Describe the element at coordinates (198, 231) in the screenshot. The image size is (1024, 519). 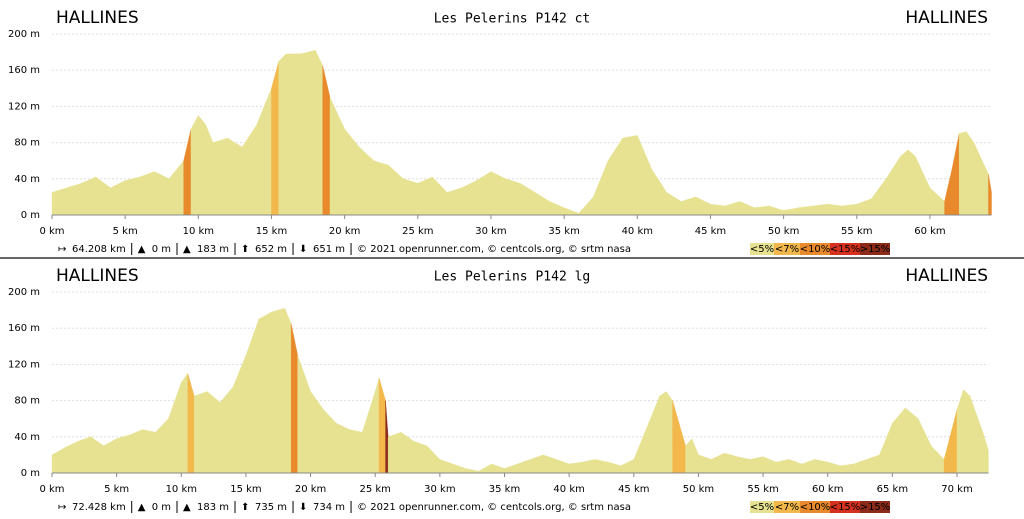
I see `x-tick-label: 10 km` at that location.